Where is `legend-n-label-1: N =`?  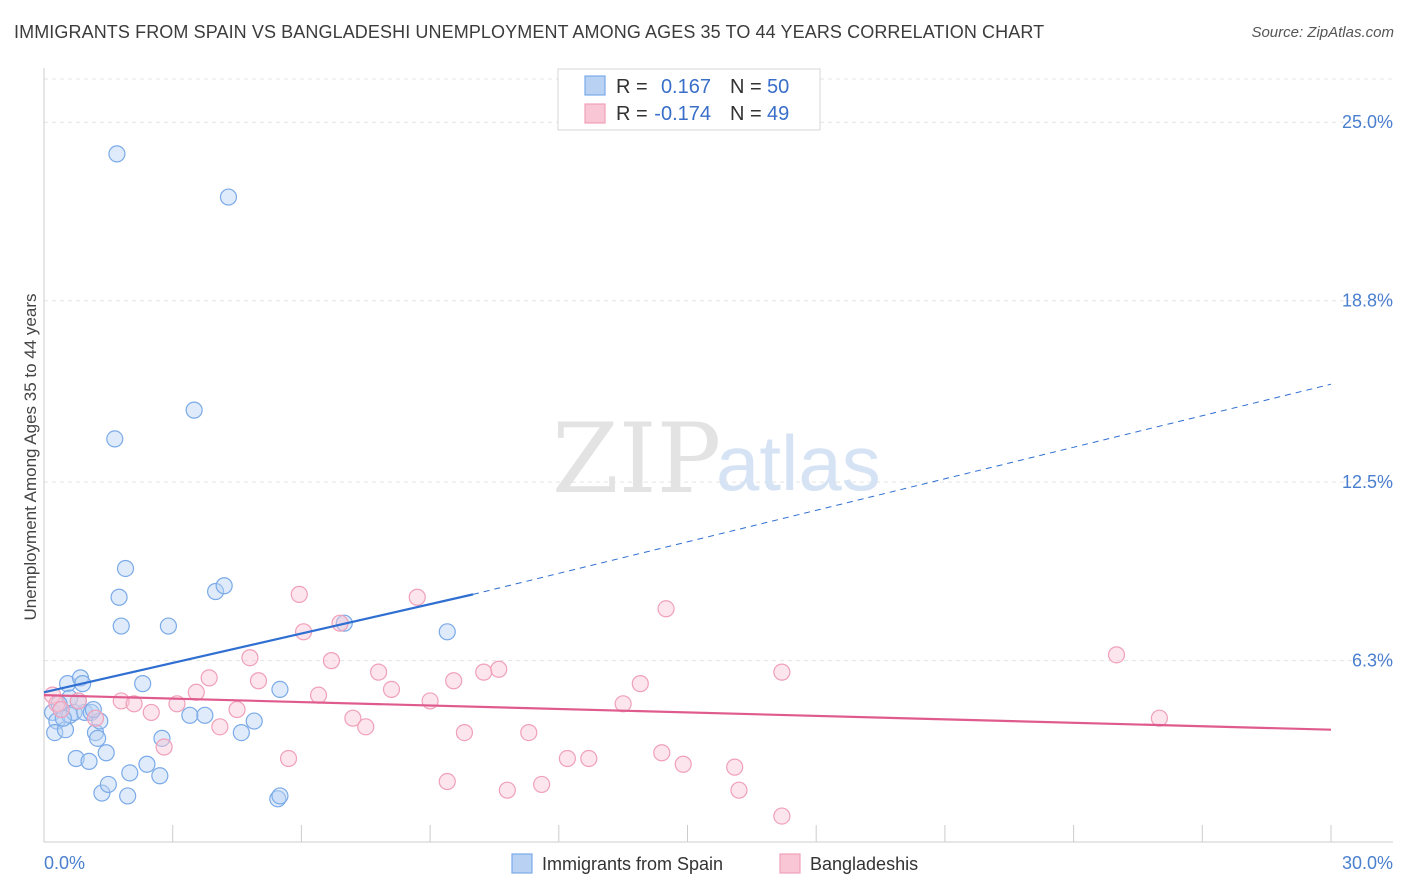
legend-n-label-1: N = is located at coordinates (746, 87).